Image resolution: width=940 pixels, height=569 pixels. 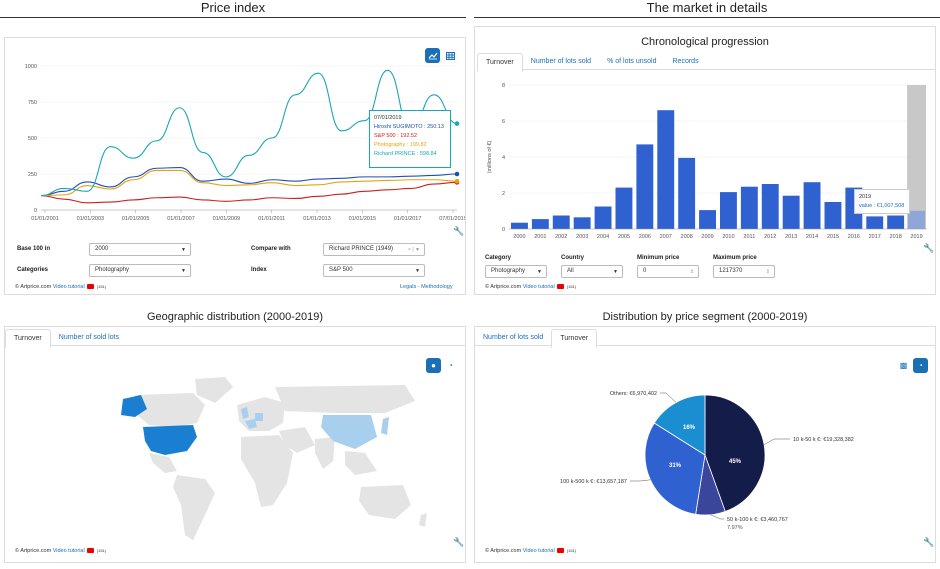 What do you see at coordinates (561, 551) in the screenshot?
I see `youtube-icon` at bounding box center [561, 551].